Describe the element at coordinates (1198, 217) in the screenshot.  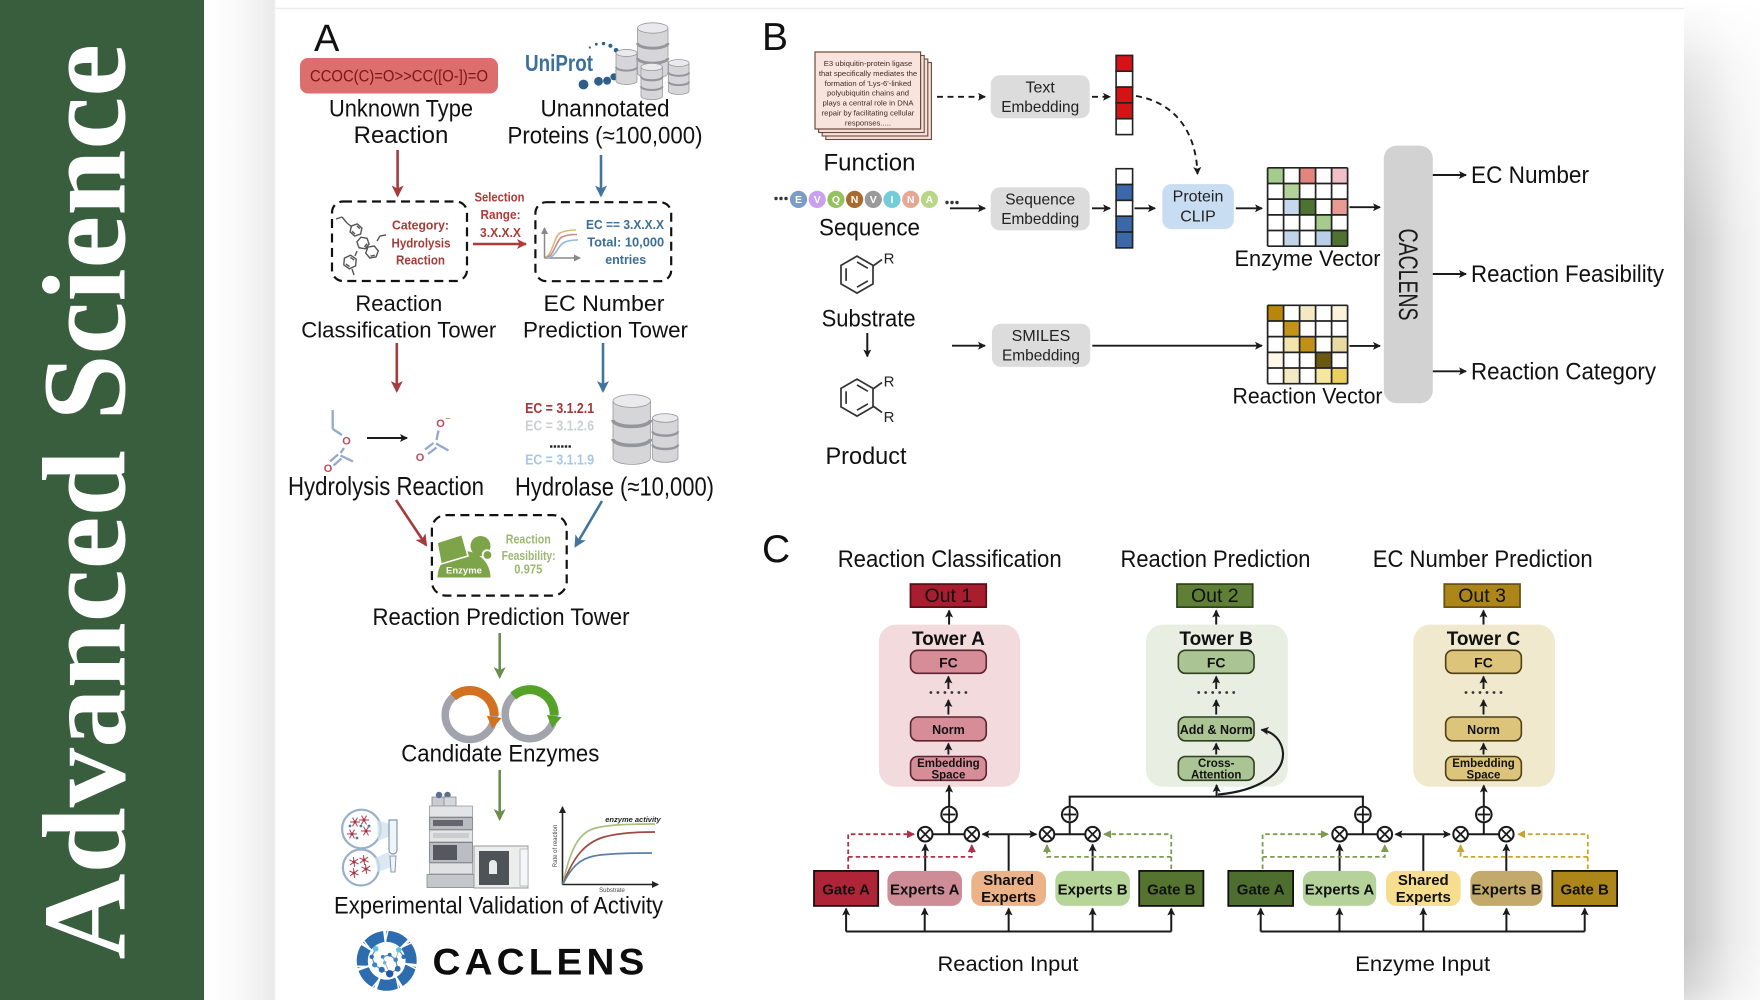
I see `svg-text: CLIP` at that location.